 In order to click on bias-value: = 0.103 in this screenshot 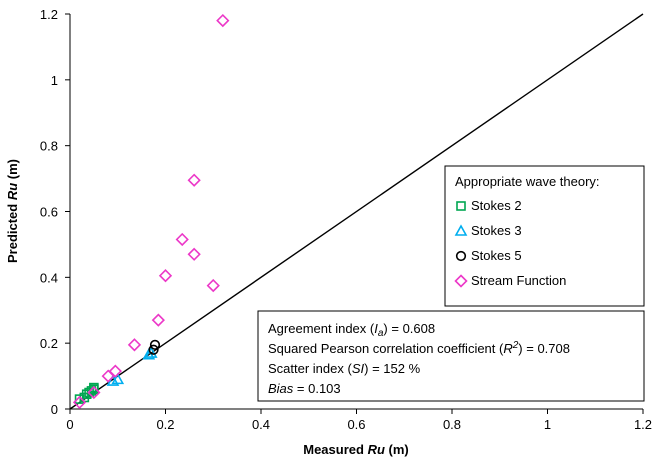, I will do `click(316, 388)`.